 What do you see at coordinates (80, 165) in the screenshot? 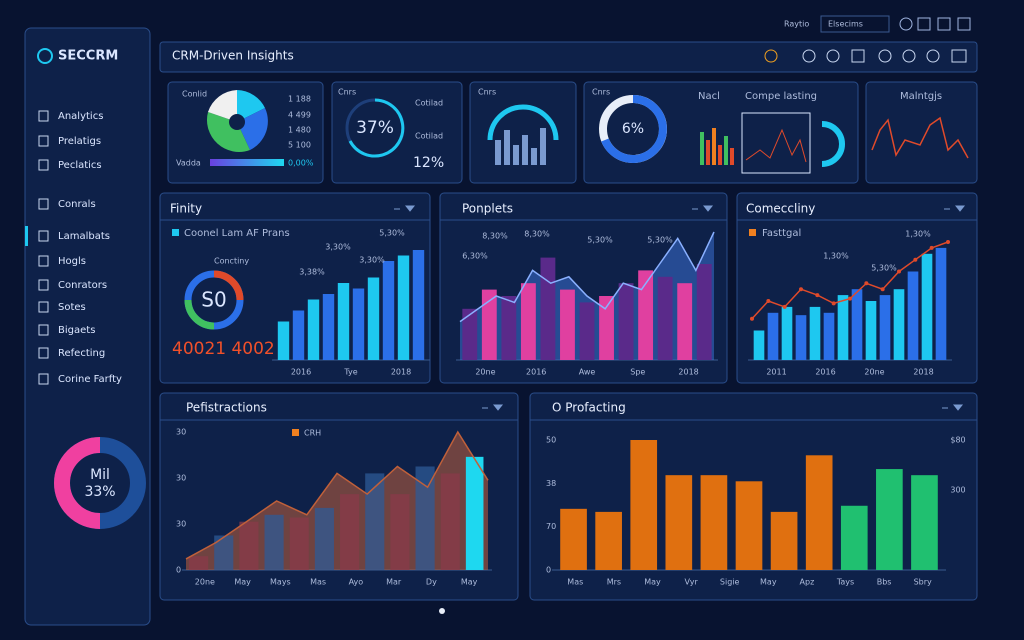
I see `menu-item: Peclatics` at bounding box center [80, 165].